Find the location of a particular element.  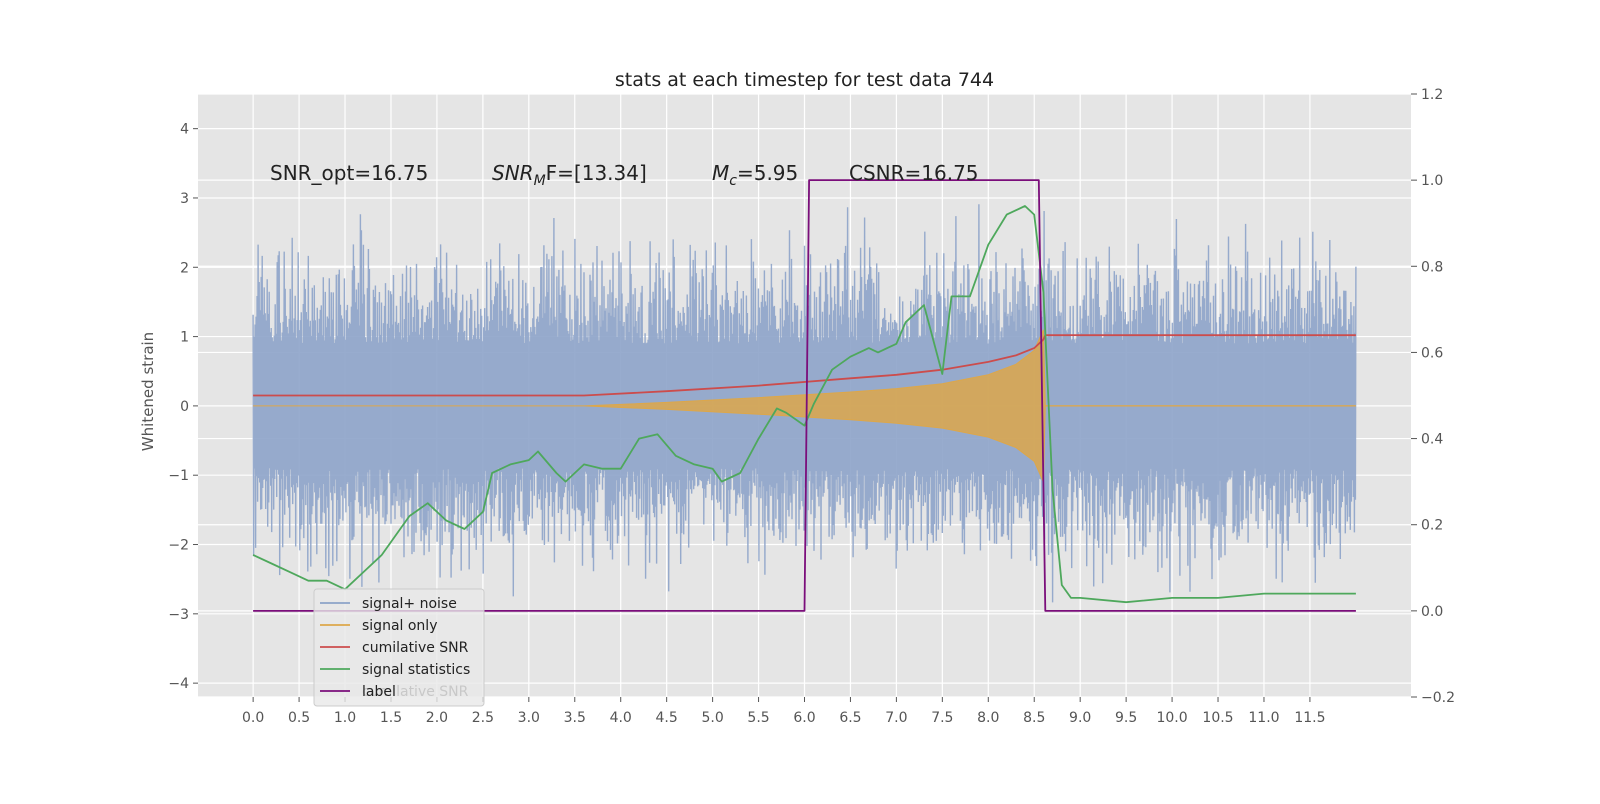

legend-entry-label: cumilative SNR is located at coordinates (415, 648).